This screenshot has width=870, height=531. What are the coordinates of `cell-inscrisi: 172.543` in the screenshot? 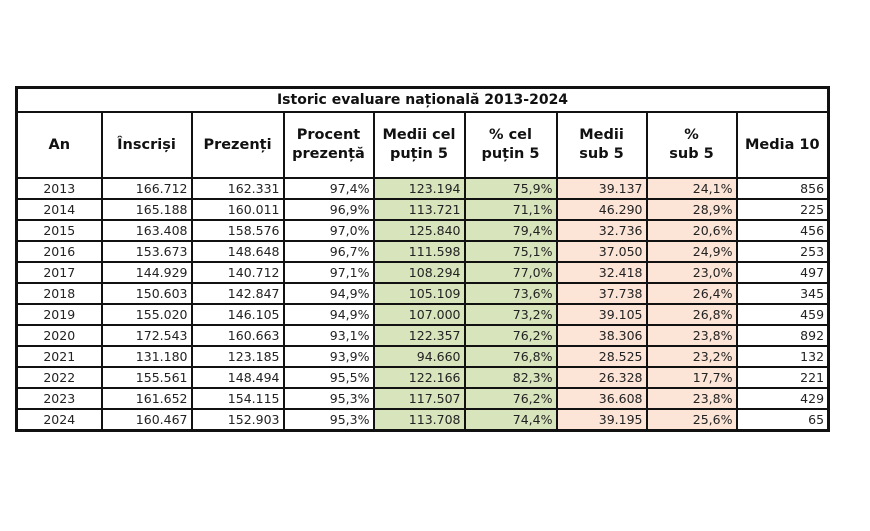 It's located at (146, 335).